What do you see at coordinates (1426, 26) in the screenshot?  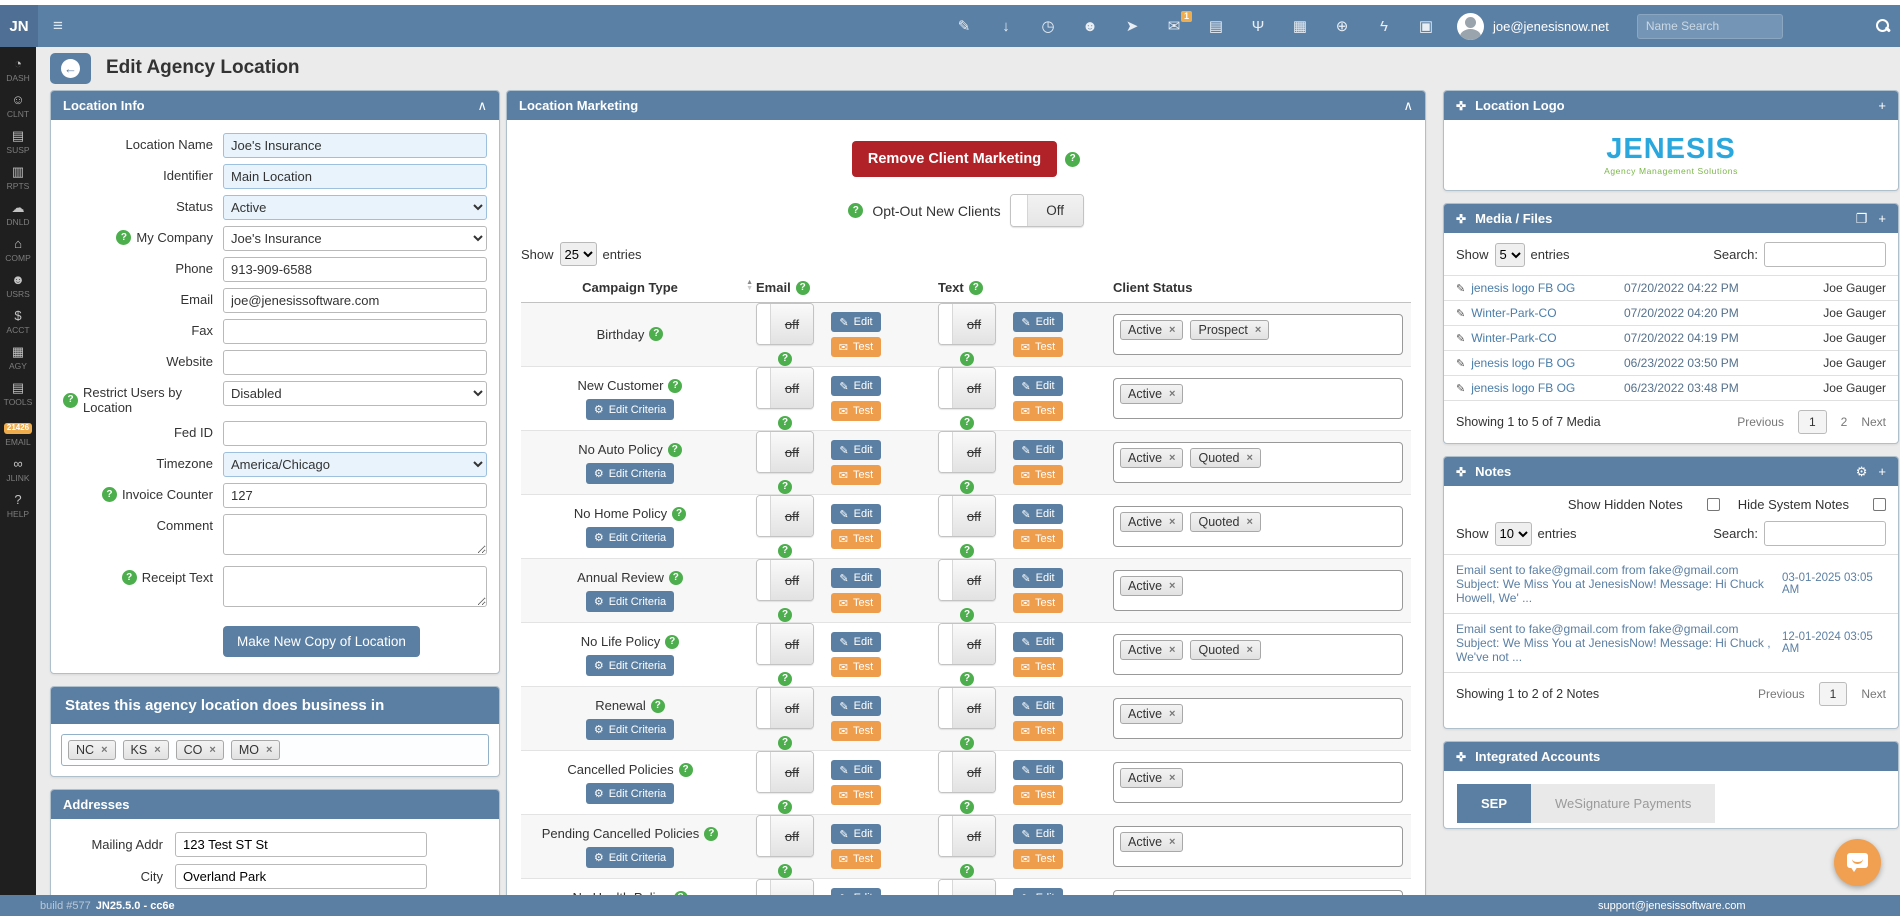 I see `fax-icon: ▣` at bounding box center [1426, 26].